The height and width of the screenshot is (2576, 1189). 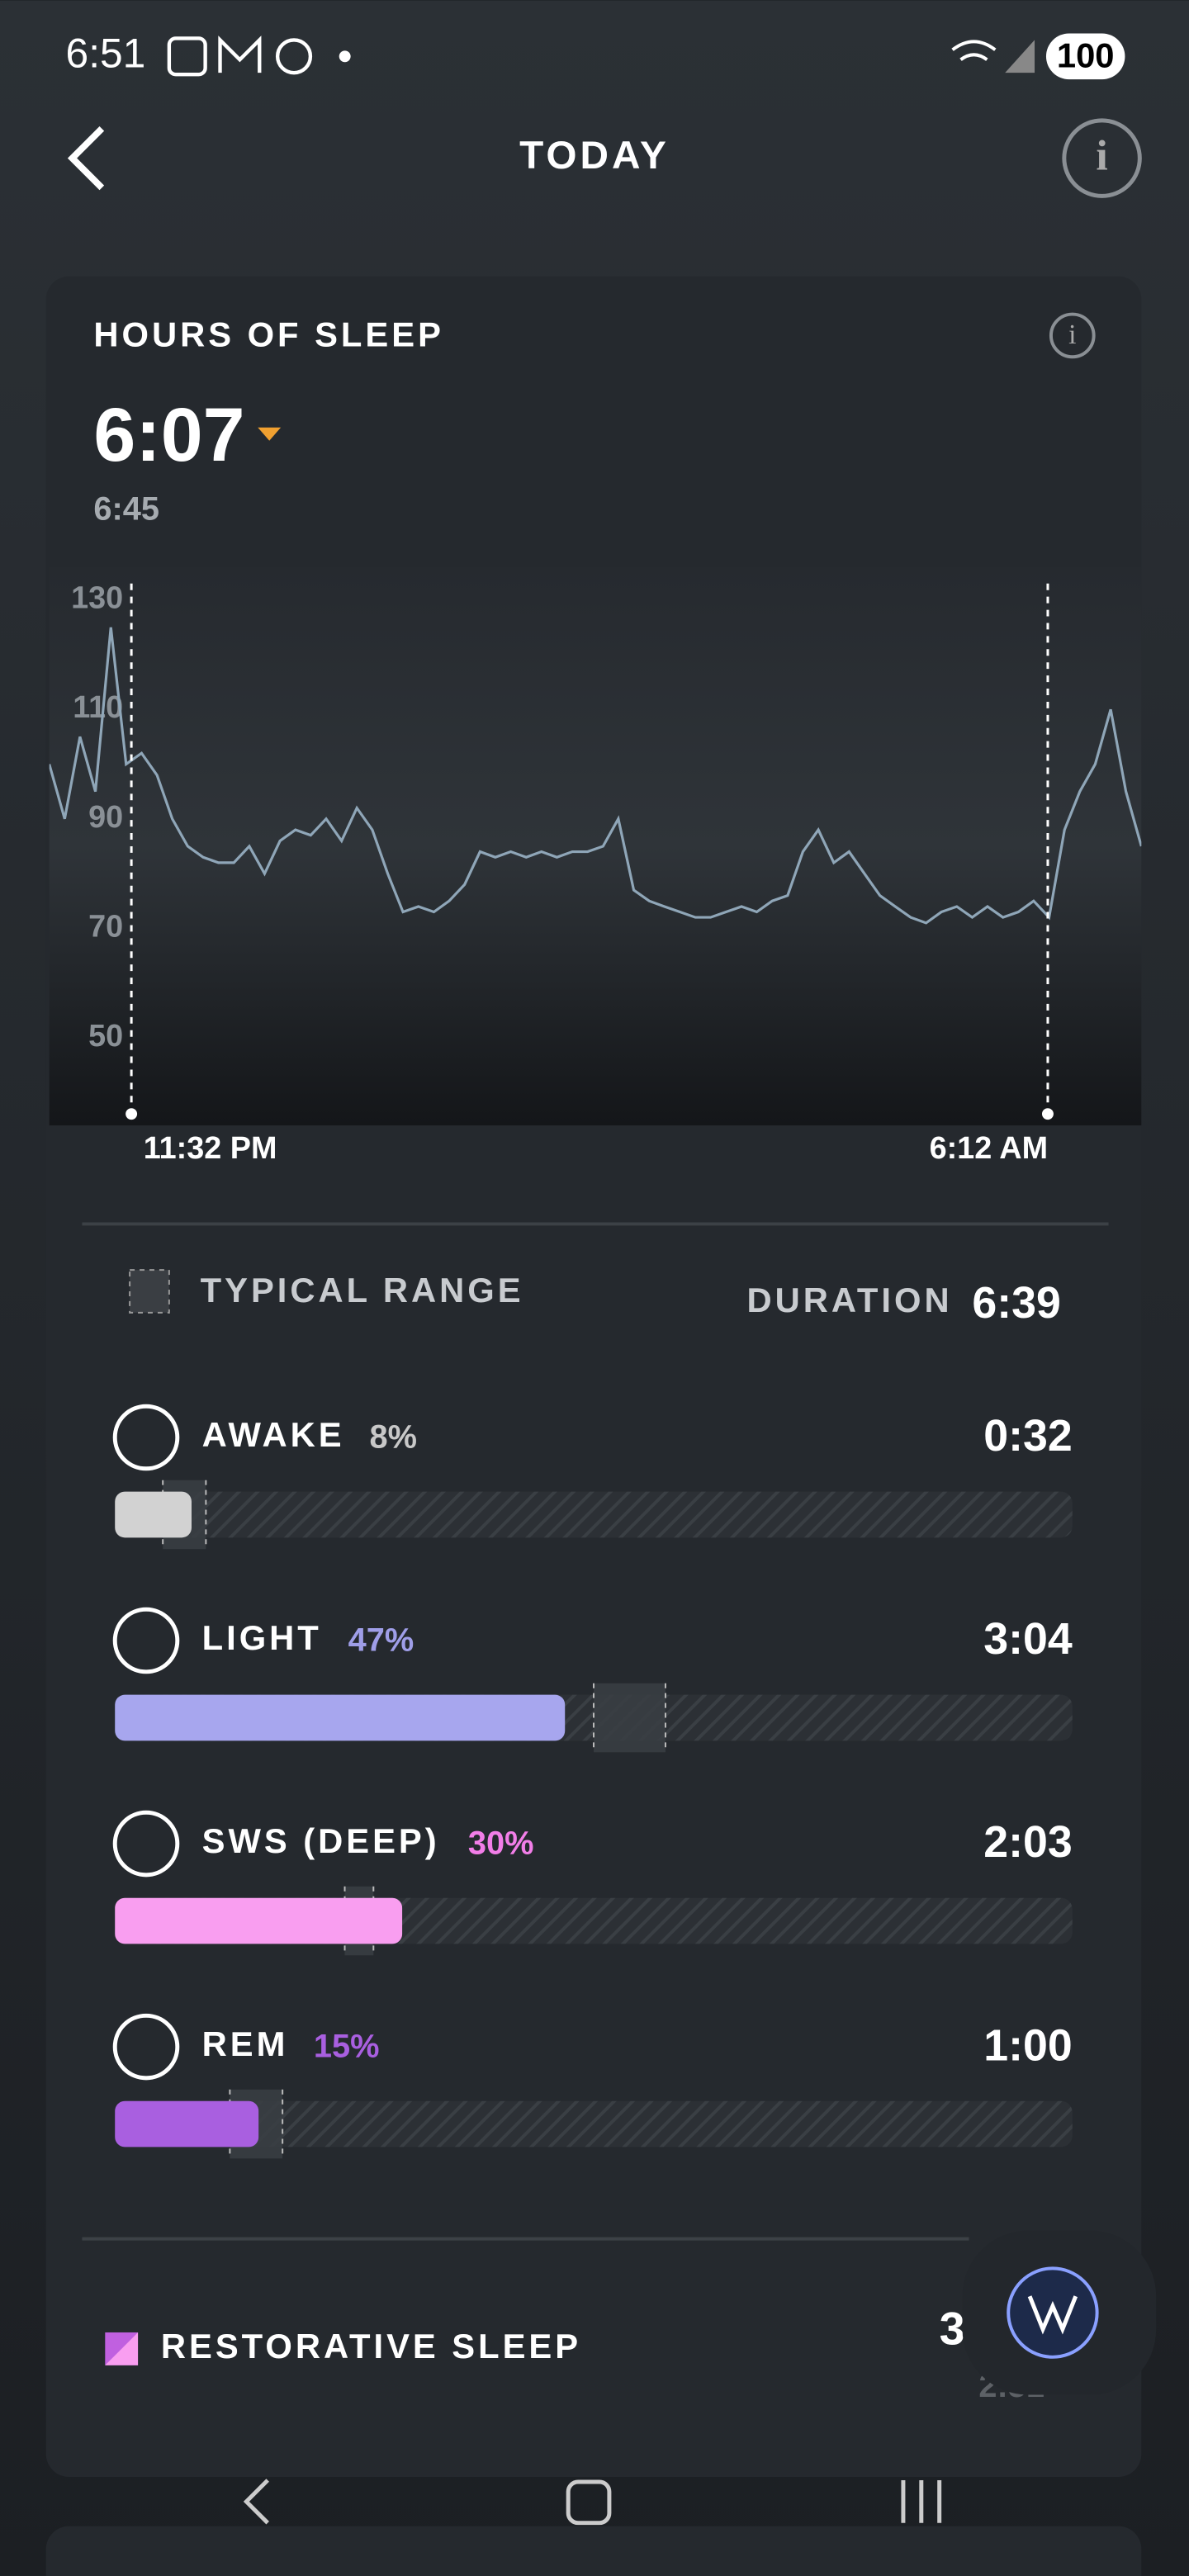 What do you see at coordinates (371, 2346) in the screenshot?
I see `restorative-label: RESTORATIVE SLEEP` at bounding box center [371, 2346].